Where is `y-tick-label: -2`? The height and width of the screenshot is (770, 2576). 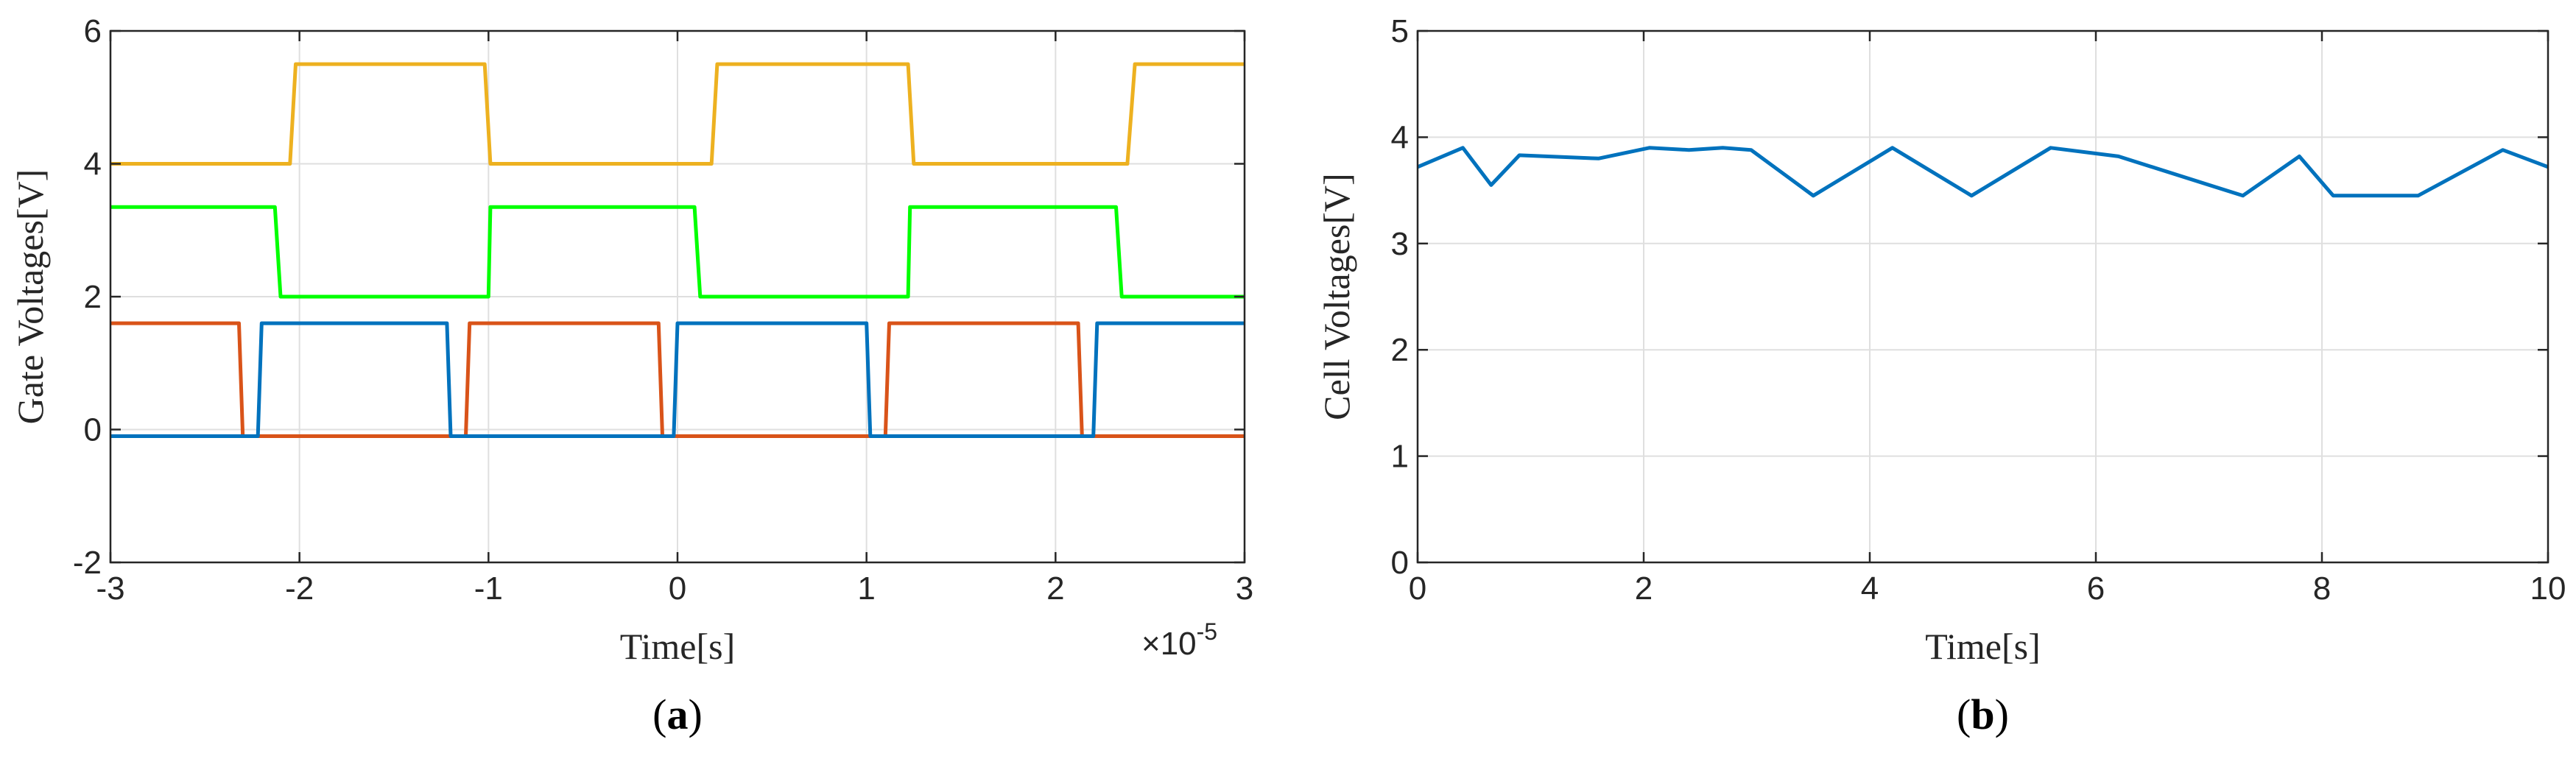
y-tick-label: -2 is located at coordinates (87, 563).